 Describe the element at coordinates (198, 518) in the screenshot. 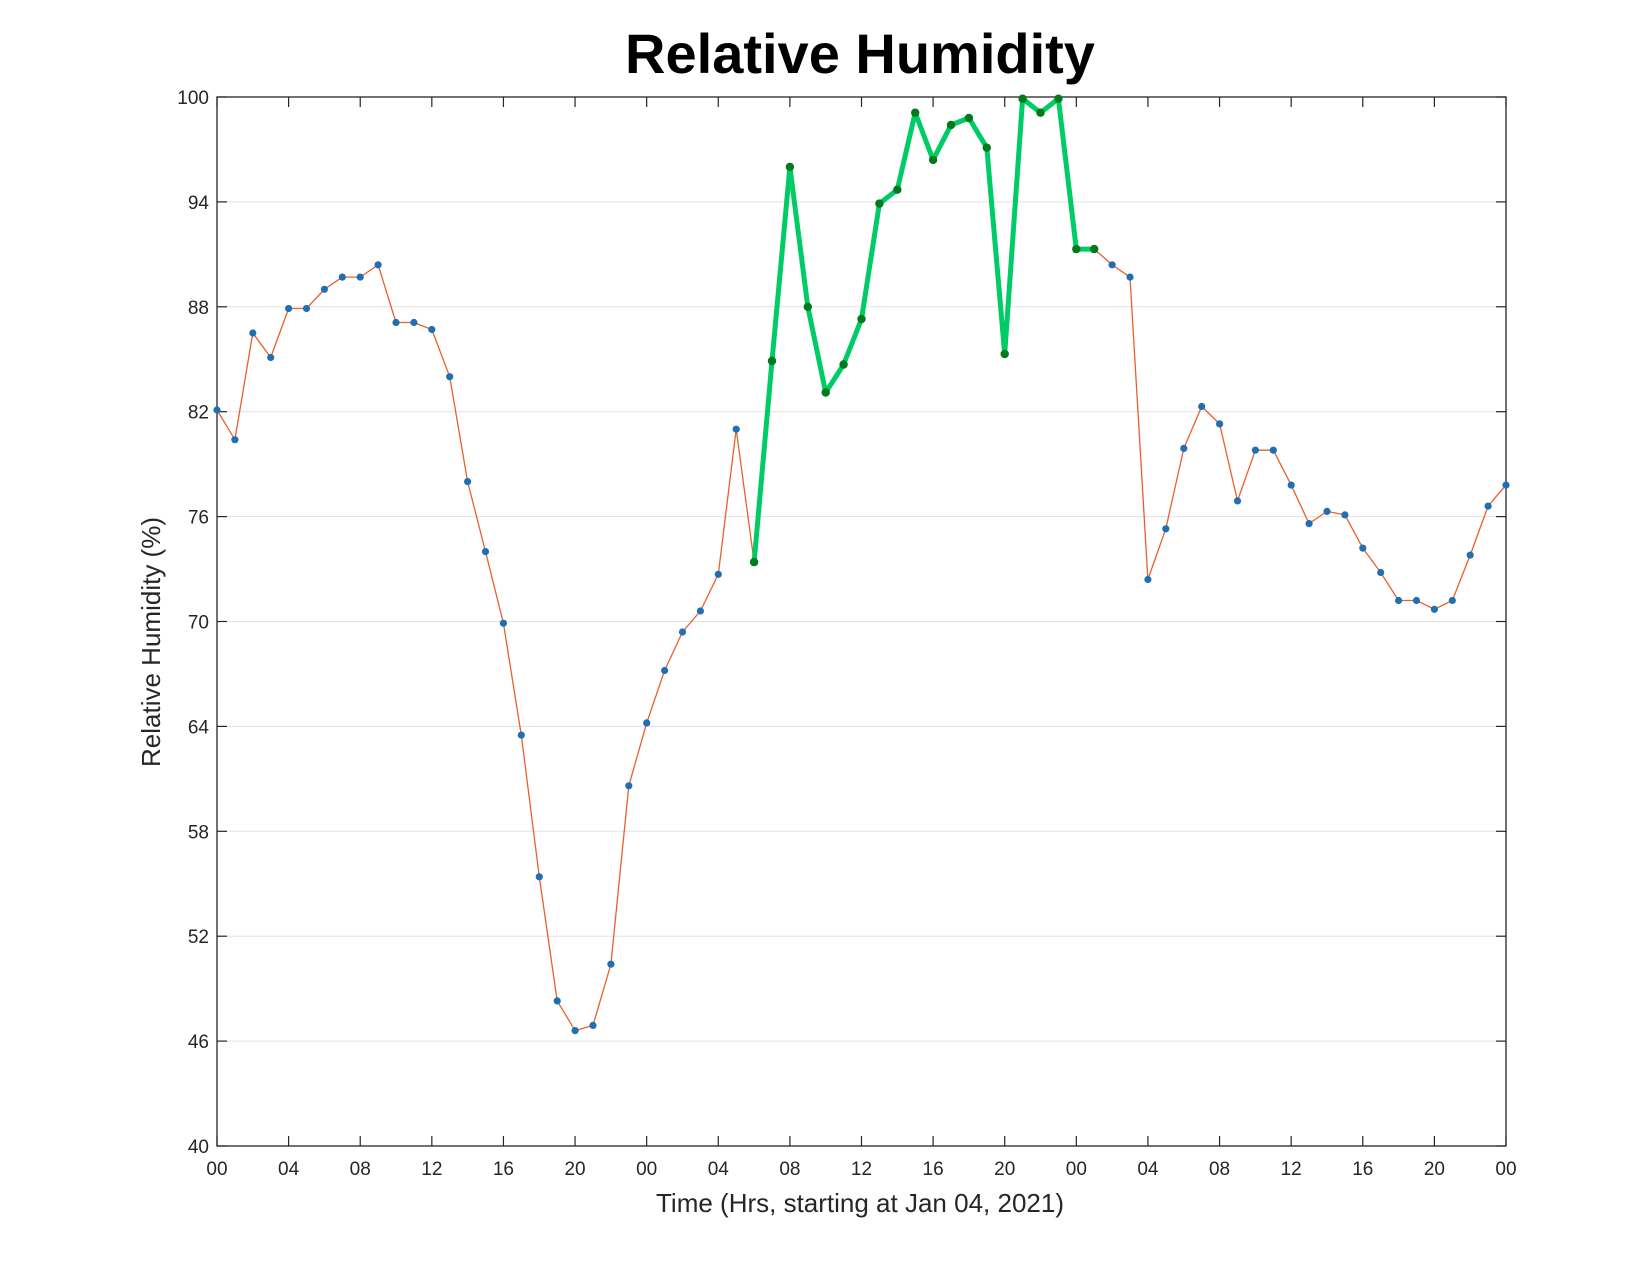

I see `y-tick-label: 76` at that location.